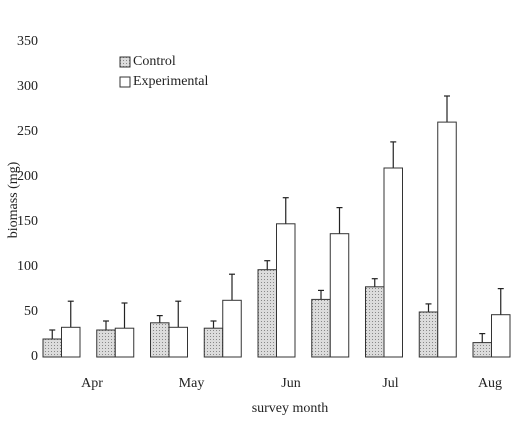 This screenshot has height=424, width=511. What do you see at coordinates (27, 41) in the screenshot?
I see `y-tick-label: 350` at bounding box center [27, 41].